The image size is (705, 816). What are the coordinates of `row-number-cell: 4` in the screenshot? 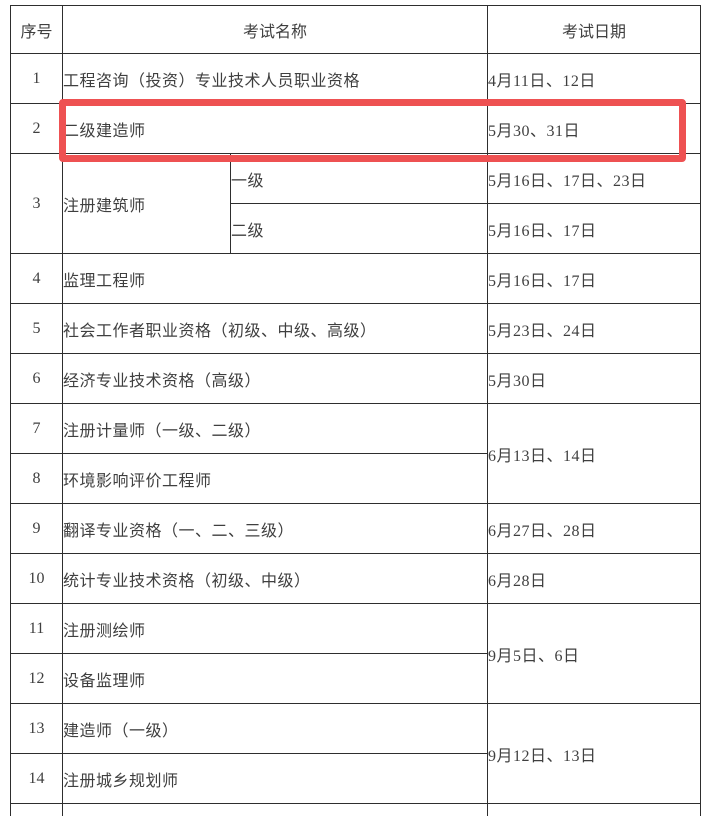 It's located at (36, 278).